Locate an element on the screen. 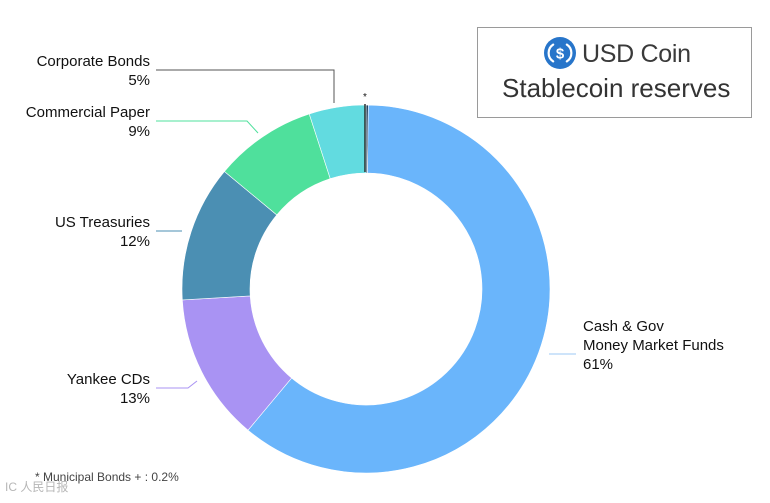 The width and height of the screenshot is (770, 503). usdc-logo-icon: $ is located at coordinates (560, 55).